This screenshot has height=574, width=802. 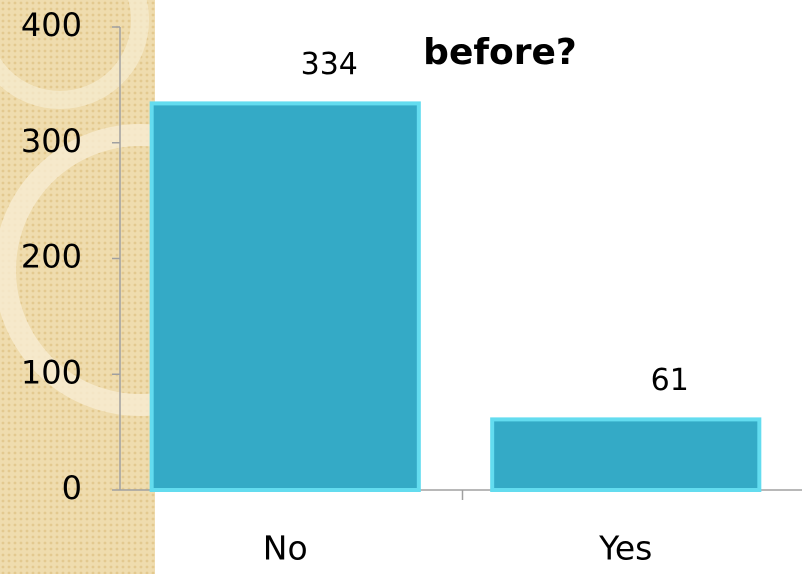 What do you see at coordinates (51, 141) in the screenshot?
I see `y-tick-label: 300` at bounding box center [51, 141].